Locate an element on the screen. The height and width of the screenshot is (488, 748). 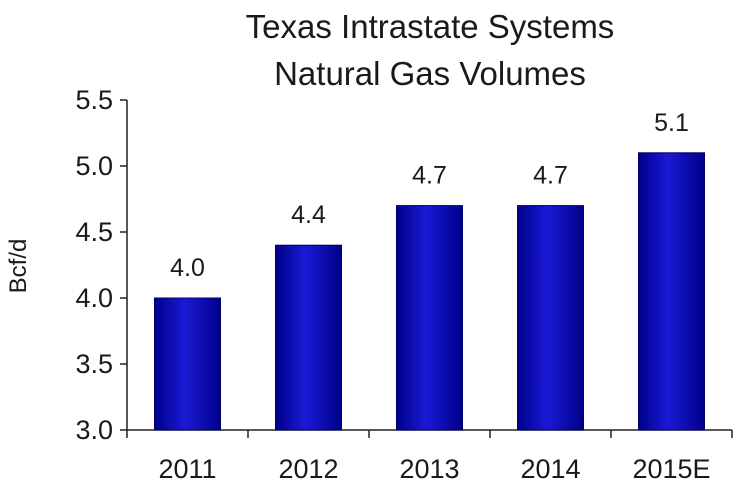
y-tick-label: 3.5 is located at coordinates (94, 364).